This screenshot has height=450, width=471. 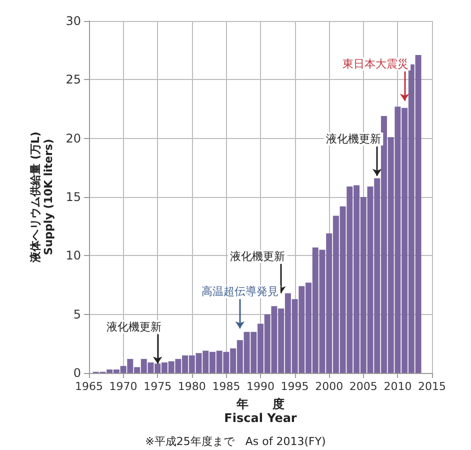 I want to click on y-tick-label: 5, so click(x=77, y=314).